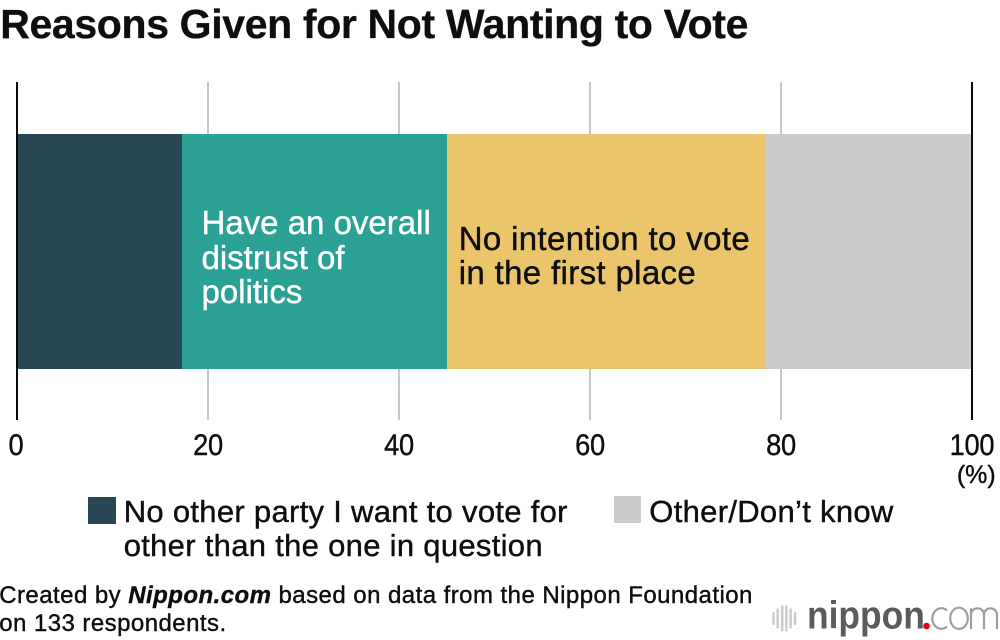  I want to click on svg-text: nippon, so click(866, 616).